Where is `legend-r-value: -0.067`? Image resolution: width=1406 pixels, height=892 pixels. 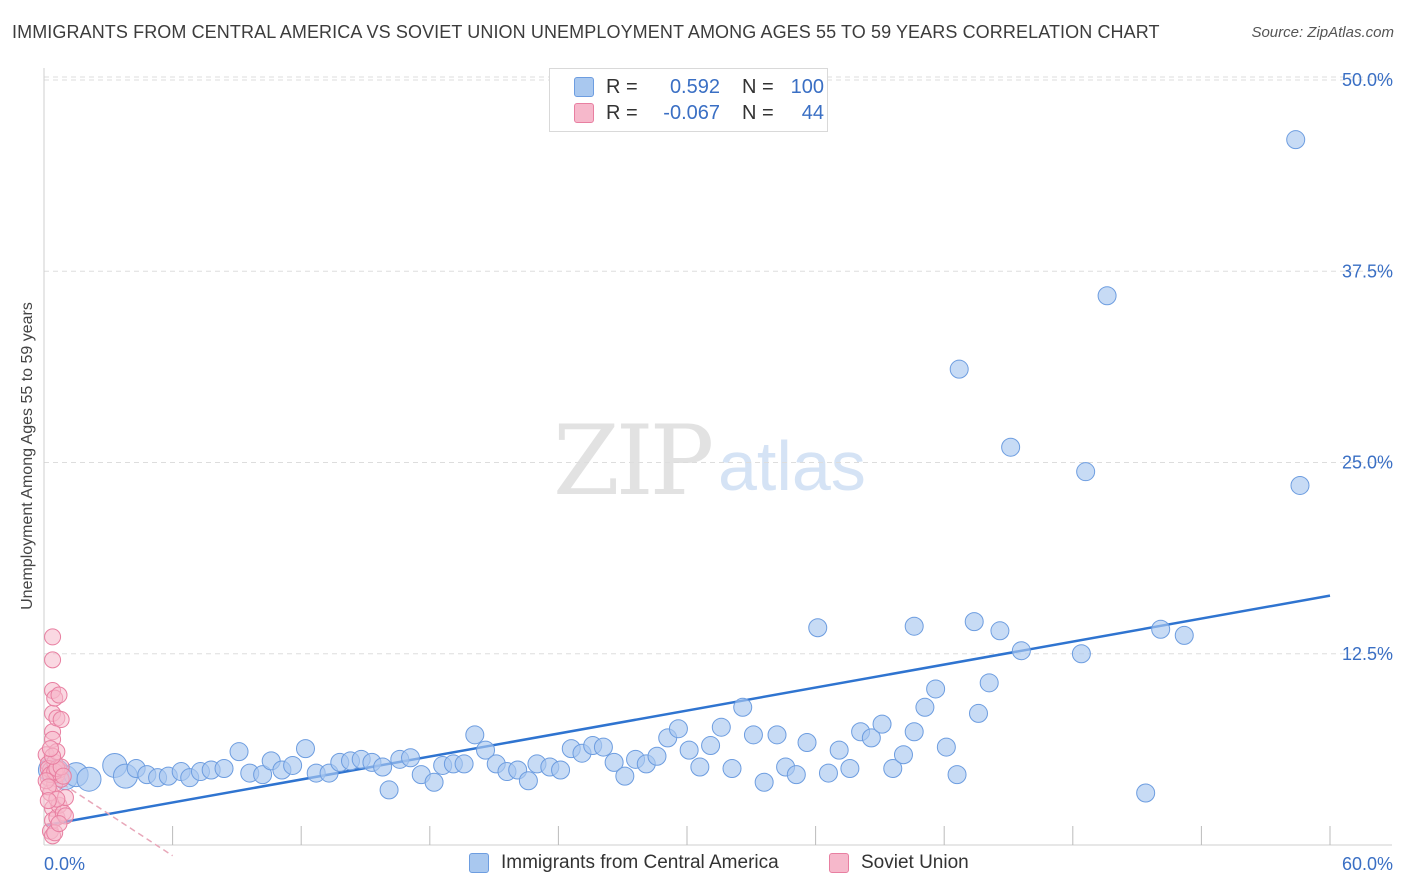
legend-r-value: -0.067 is located at coordinates (691, 112).